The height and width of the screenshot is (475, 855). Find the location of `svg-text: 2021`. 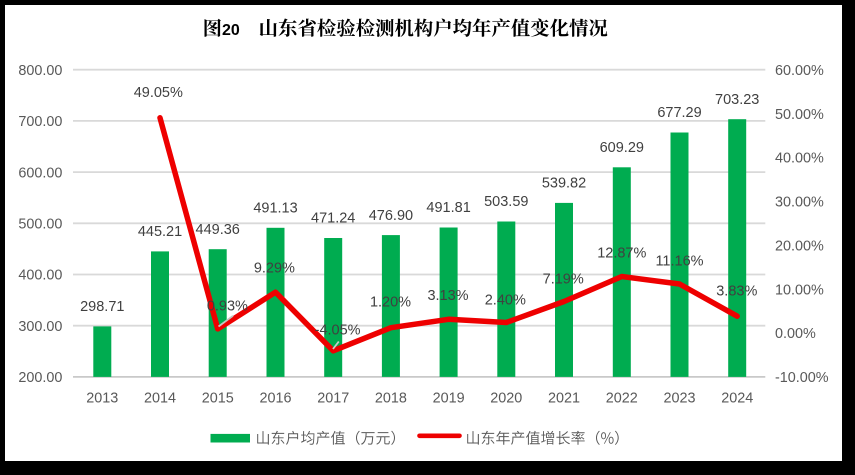

svg-text: 2021 is located at coordinates (564, 399).